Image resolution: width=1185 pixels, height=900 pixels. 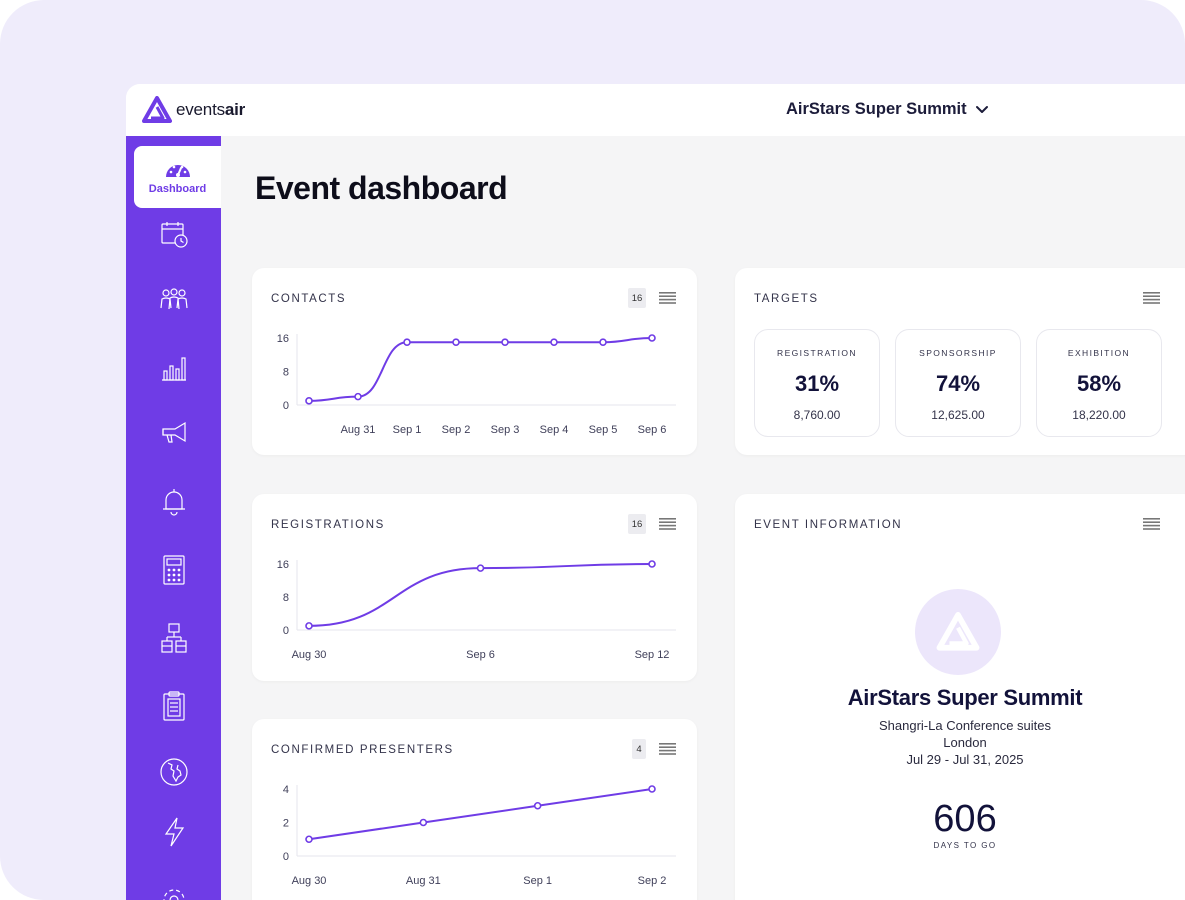 What do you see at coordinates (286, 790) in the screenshot?
I see `y-tick-label: 4` at bounding box center [286, 790].